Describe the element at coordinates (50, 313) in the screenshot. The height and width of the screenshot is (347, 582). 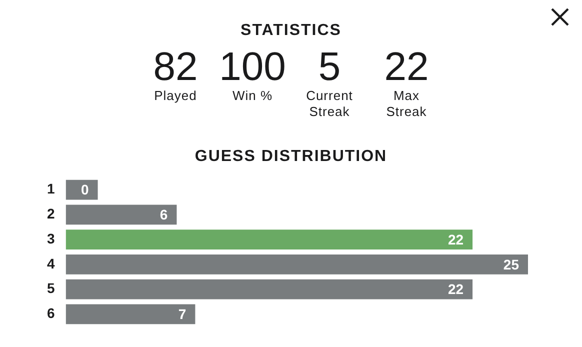
I see `y-tick-label: 6` at that location.